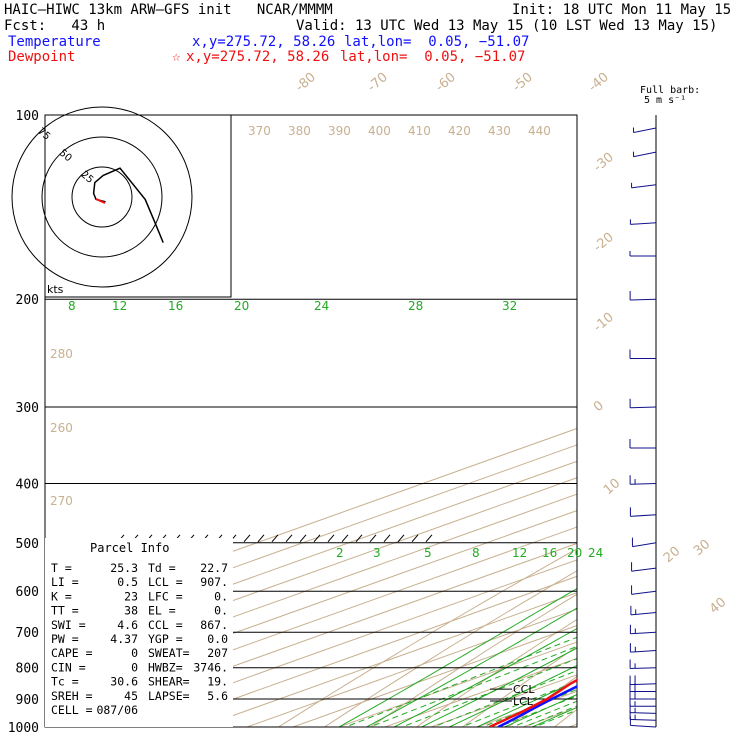 Image resolution: width=740 pixels, height=740 pixels. Describe the element at coordinates (165, 667) in the screenshot. I see `parcel-info-key: HWBZ=` at that location.